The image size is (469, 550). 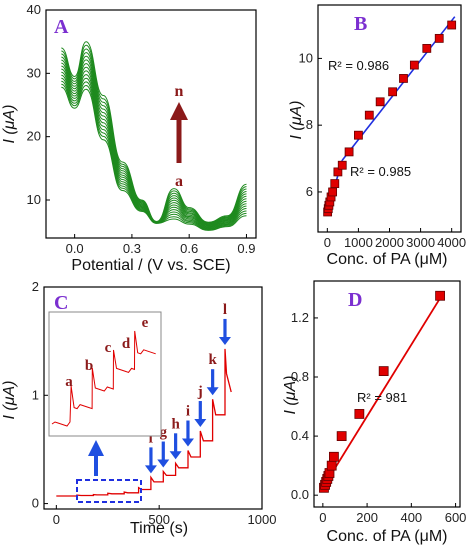 What do you see at coordinates (387, 259) in the screenshot?
I see `panel-b-xlabel: Conc. of PA (μM)` at bounding box center [387, 259].